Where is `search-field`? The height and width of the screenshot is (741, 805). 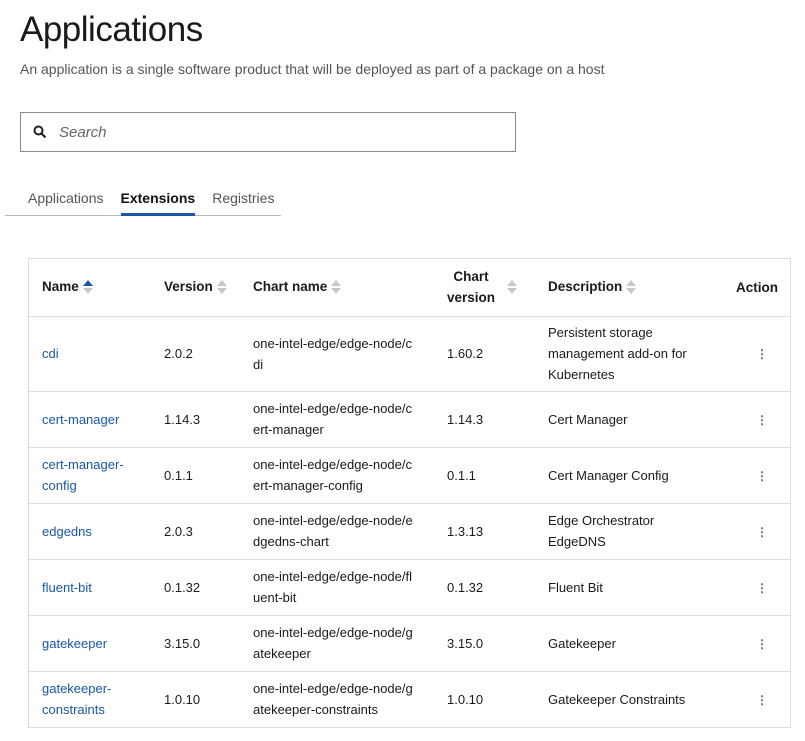
search-field is located at coordinates (268, 132).